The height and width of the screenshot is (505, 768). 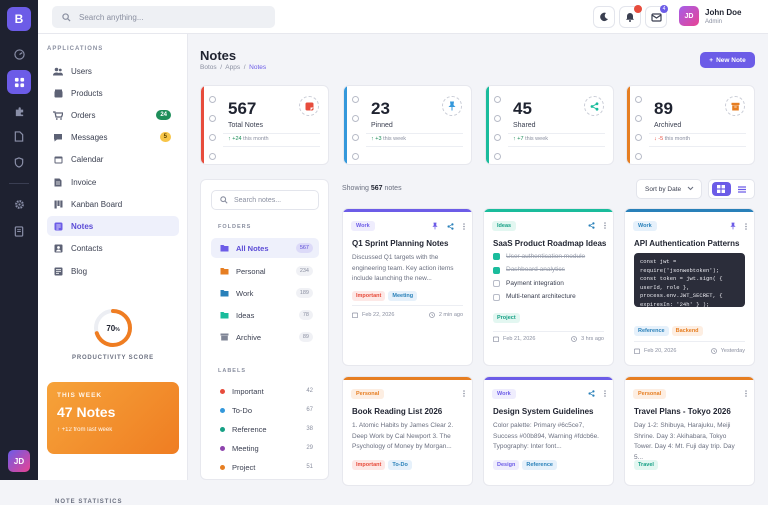 I want to click on book-icon, so click(x=19, y=231).